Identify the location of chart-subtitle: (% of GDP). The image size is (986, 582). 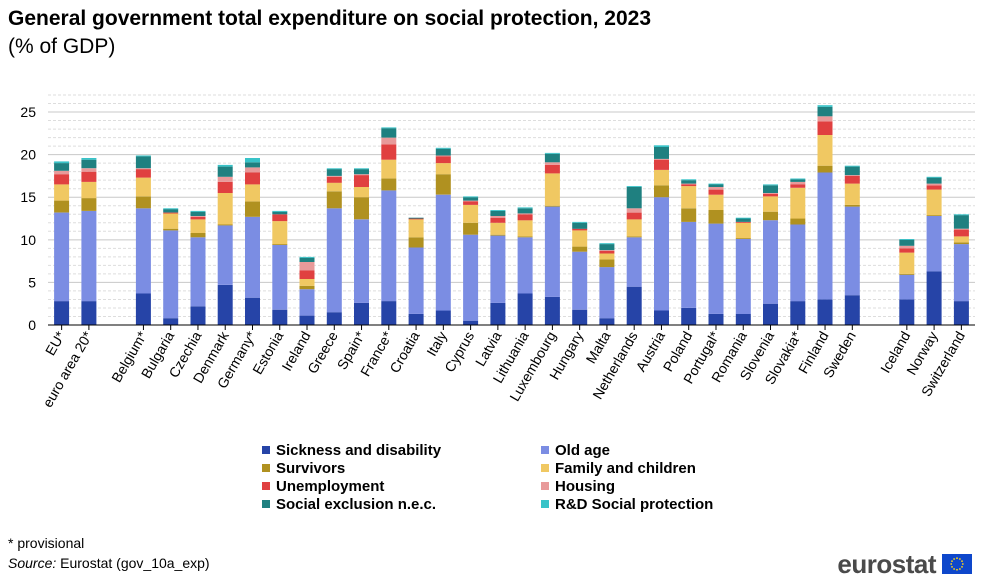
(62, 46).